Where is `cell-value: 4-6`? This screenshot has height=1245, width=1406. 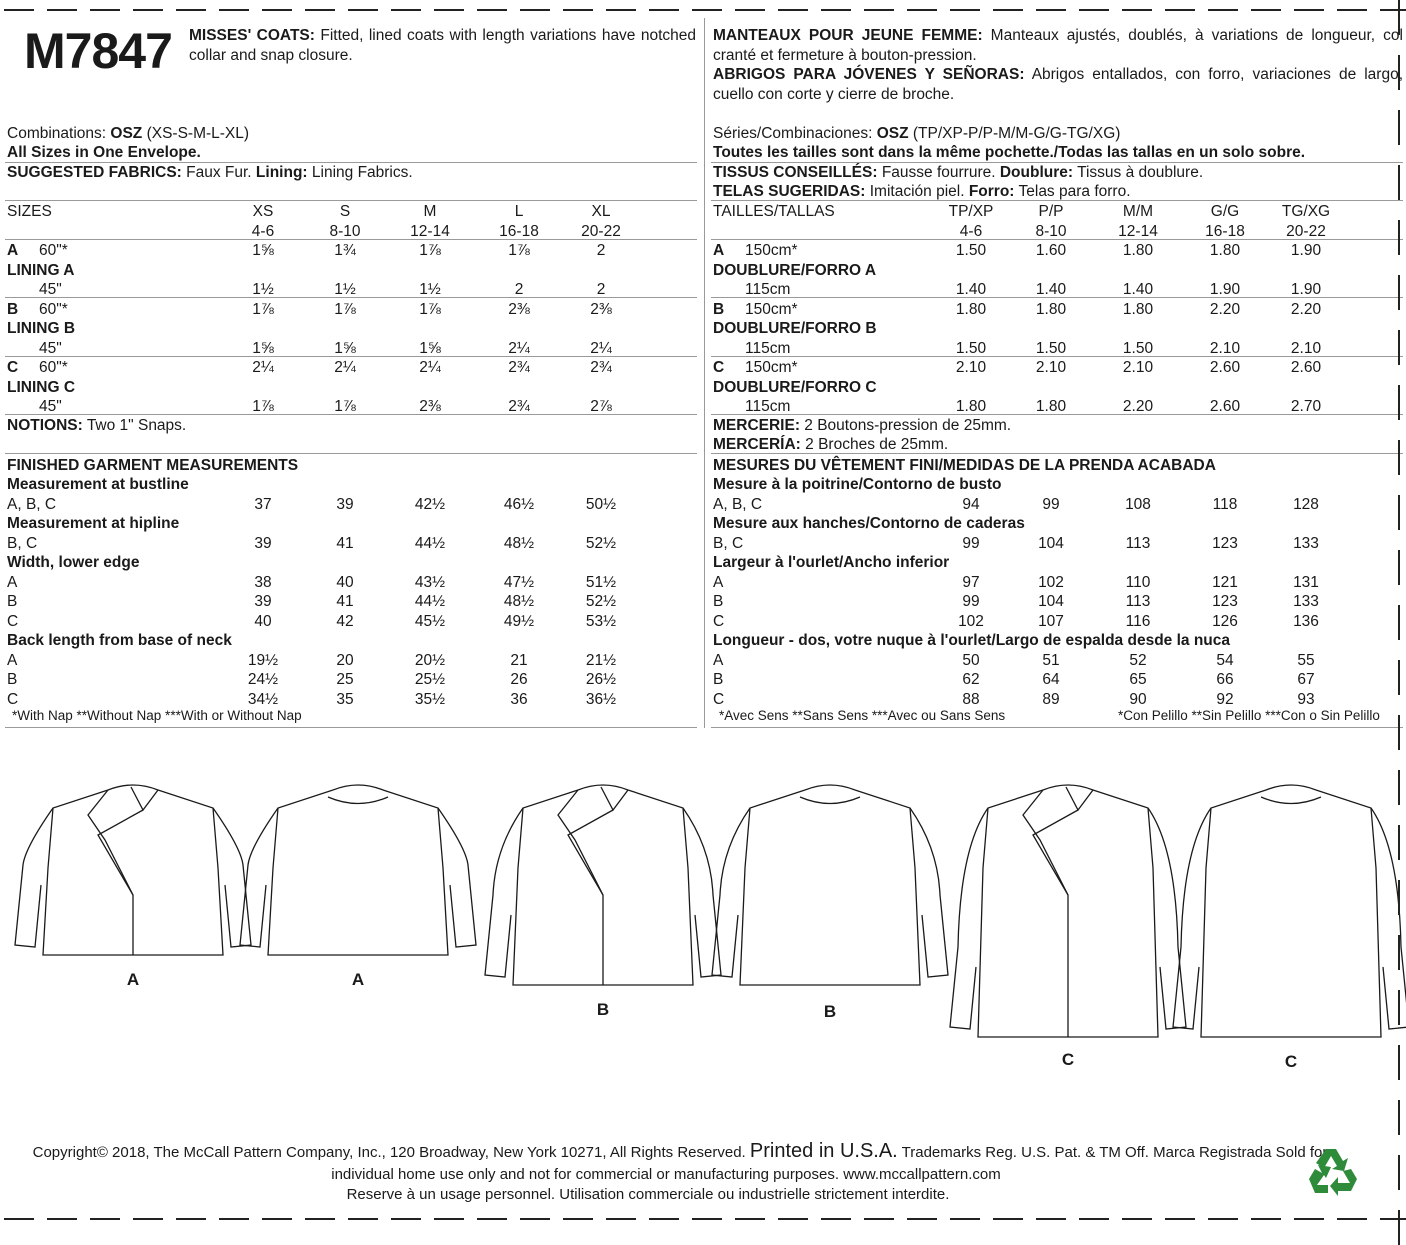
cell-value: 4-6 is located at coordinates (263, 231).